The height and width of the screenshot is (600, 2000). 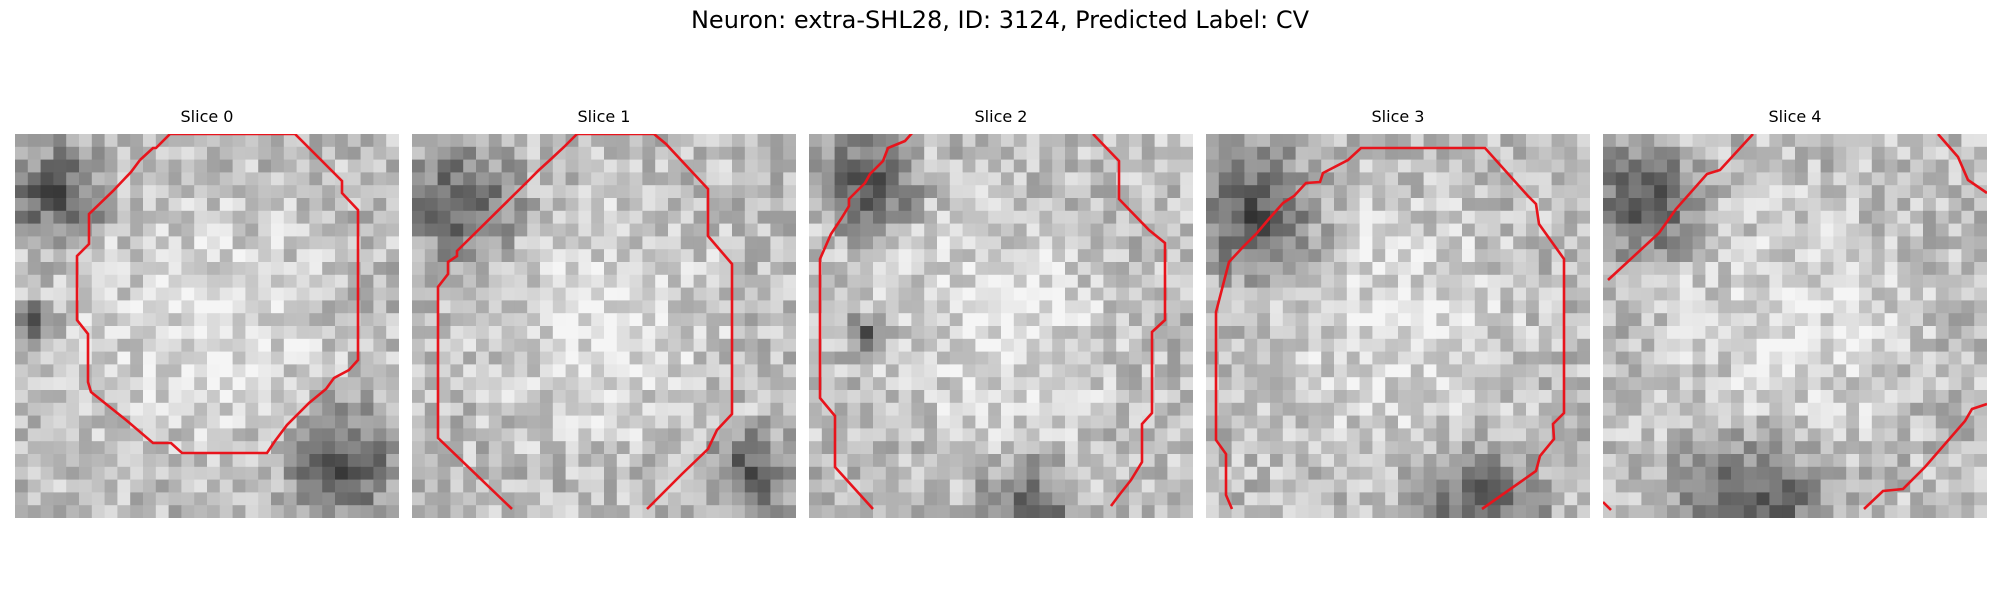 I want to click on slice-title-3: Slice 3, so click(x=1398, y=116).